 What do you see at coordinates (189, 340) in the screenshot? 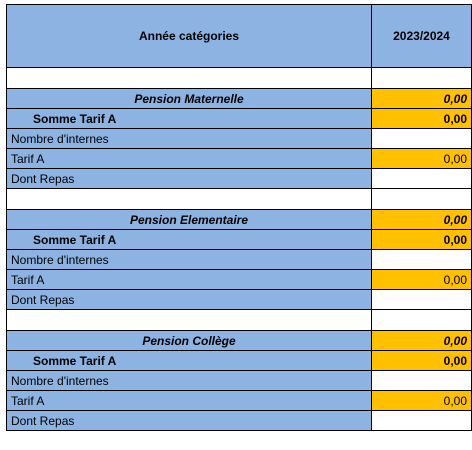
I see `section-title-cell: Pension Collège` at bounding box center [189, 340].